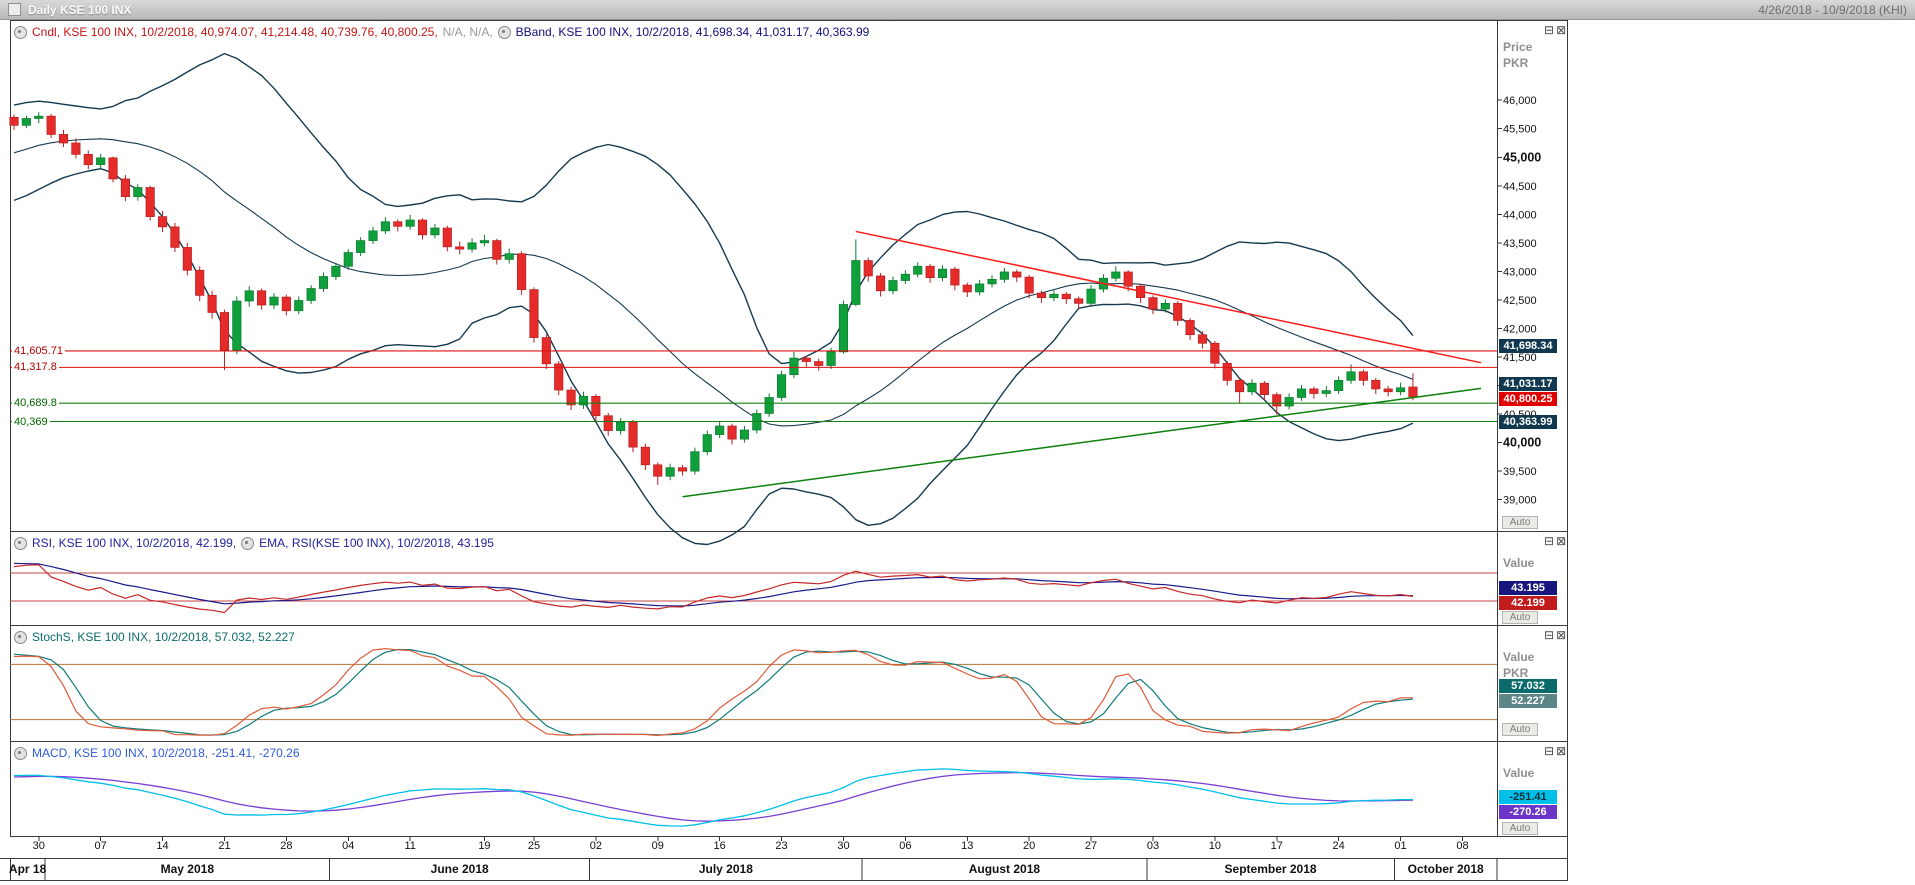 The height and width of the screenshot is (885, 1915). What do you see at coordinates (781, 846) in the screenshot?
I see `date-tick-label: 23` at bounding box center [781, 846].